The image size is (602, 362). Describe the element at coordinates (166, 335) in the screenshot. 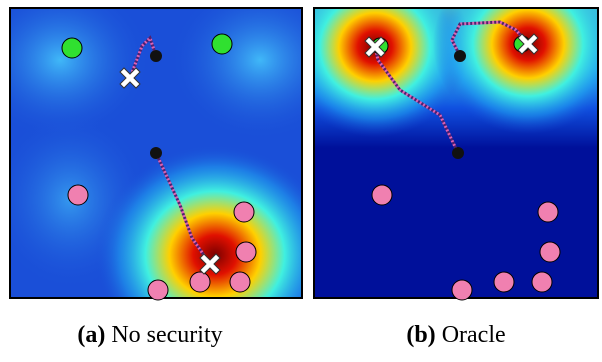

I see `caption-text-a: No security` at that location.